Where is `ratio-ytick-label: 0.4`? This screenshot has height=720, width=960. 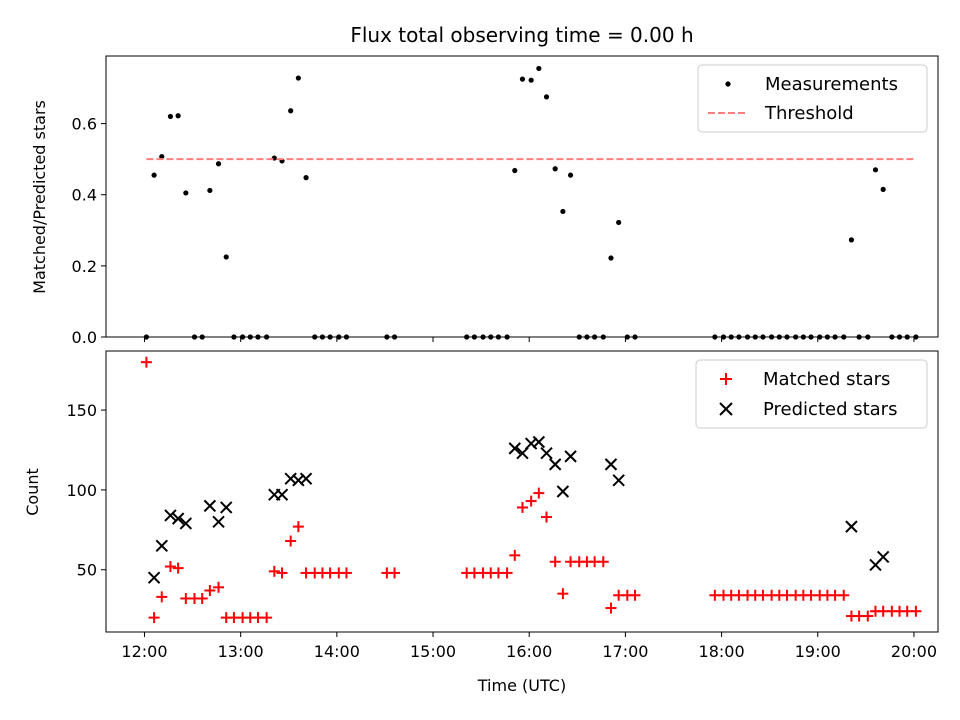
ratio-ytick-label: 0.4 is located at coordinates (84, 195).